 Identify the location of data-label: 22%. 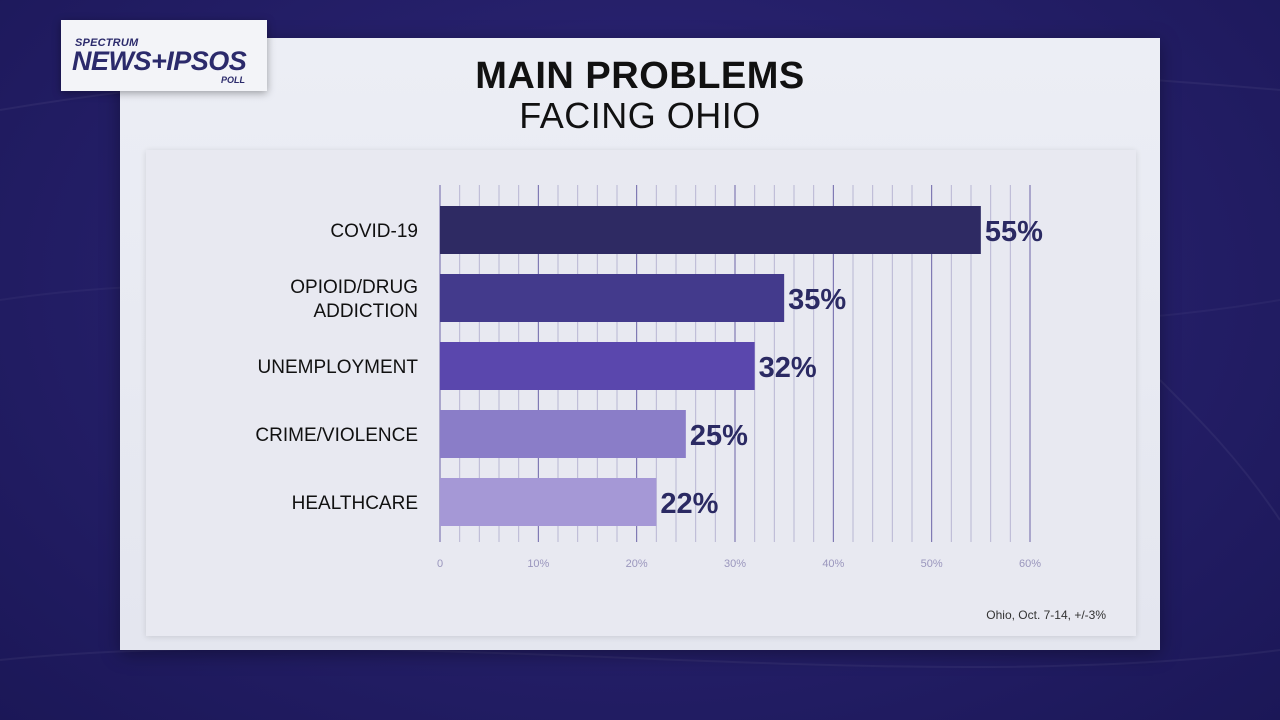
(689, 504).